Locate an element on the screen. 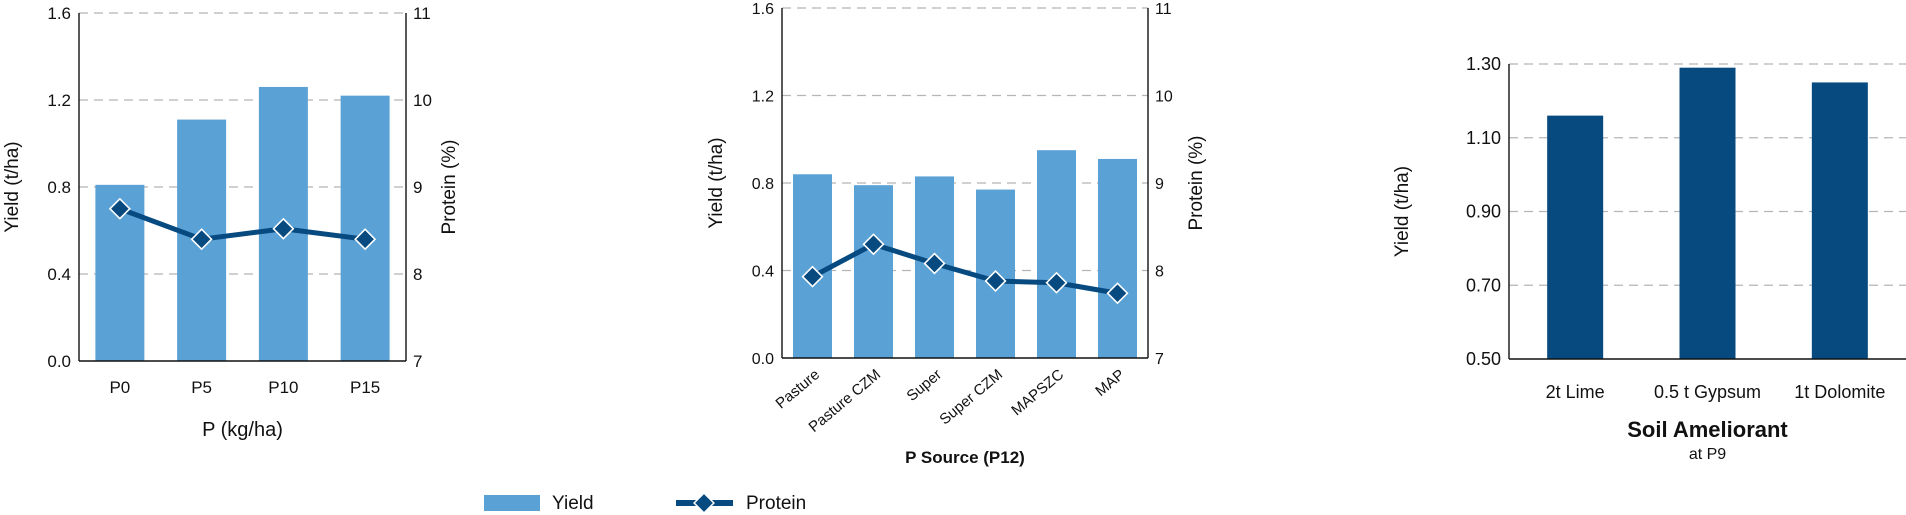  legend: Yield Protein is located at coordinates (645, 503).